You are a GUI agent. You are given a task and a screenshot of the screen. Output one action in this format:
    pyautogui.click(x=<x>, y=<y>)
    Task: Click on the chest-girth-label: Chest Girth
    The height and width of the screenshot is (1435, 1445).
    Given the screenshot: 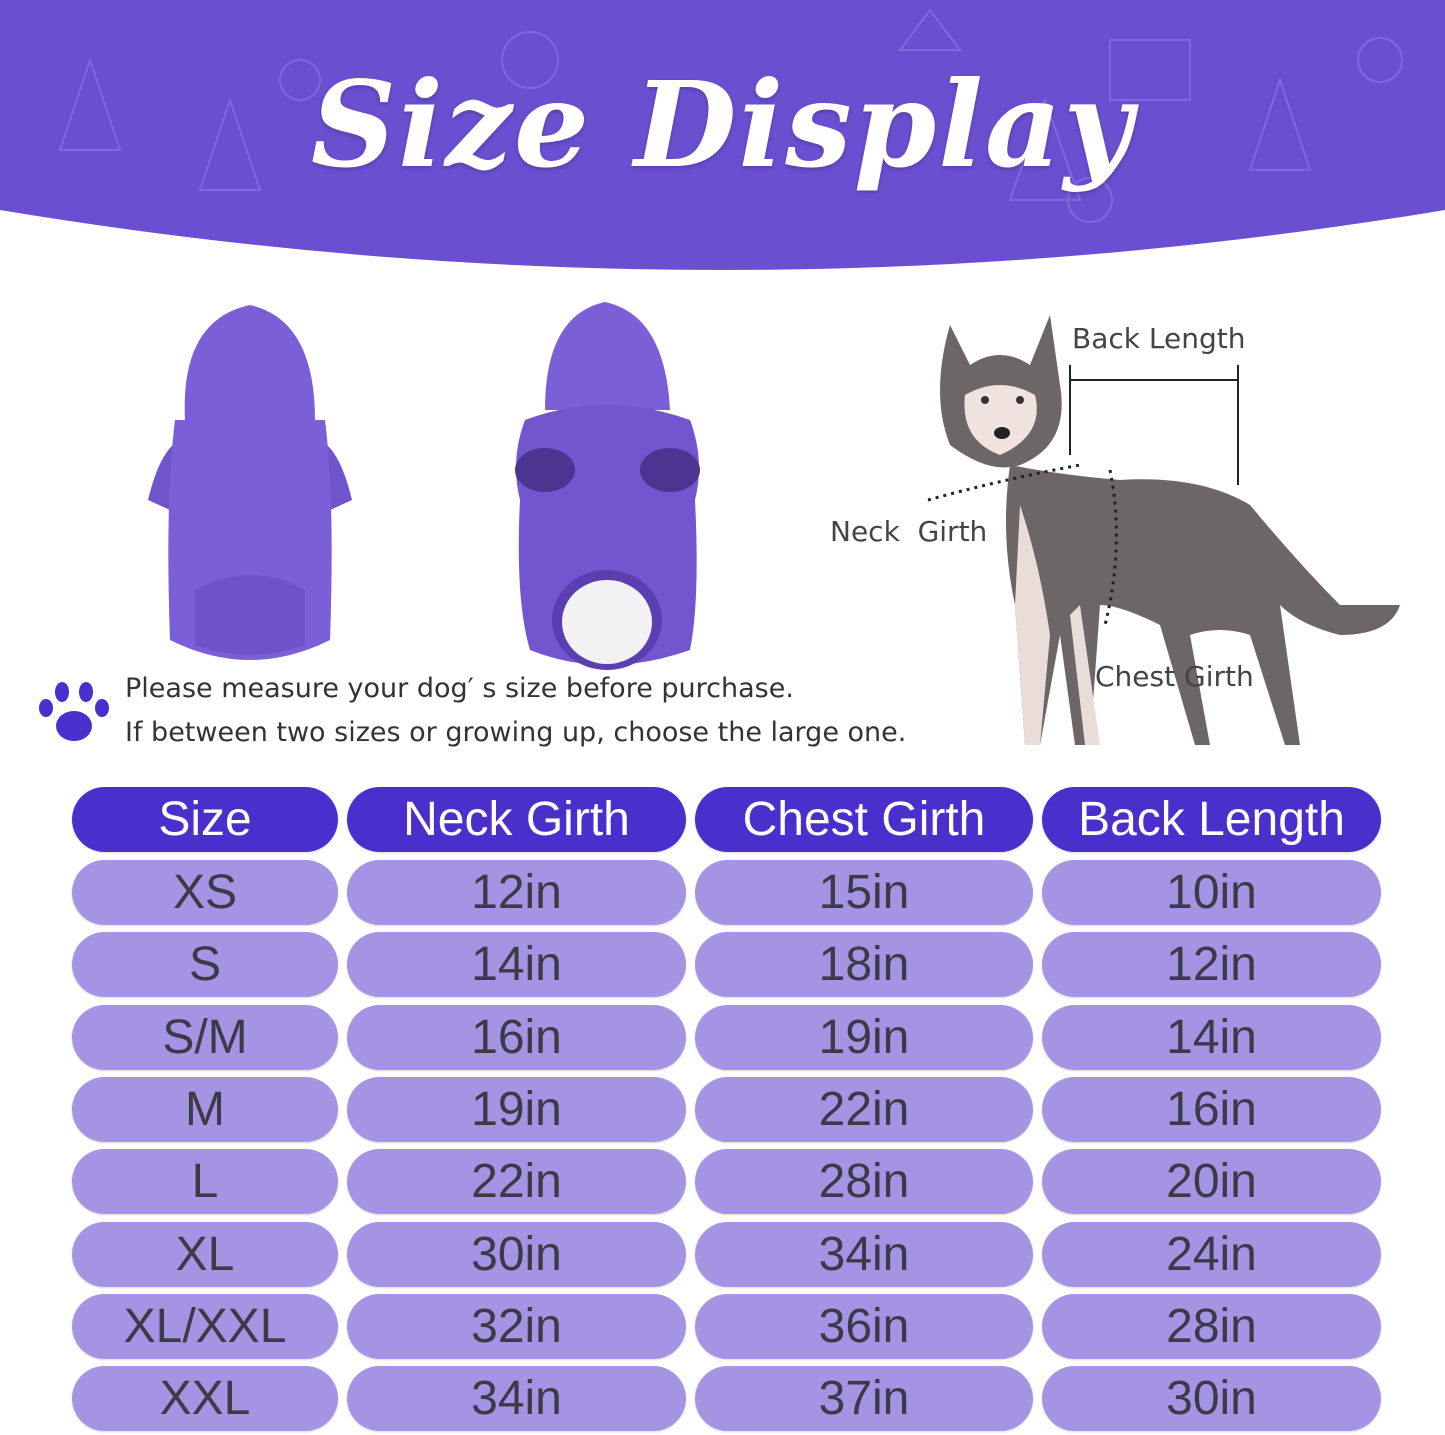 What is the action you would take?
    pyautogui.click(x=1174, y=676)
    